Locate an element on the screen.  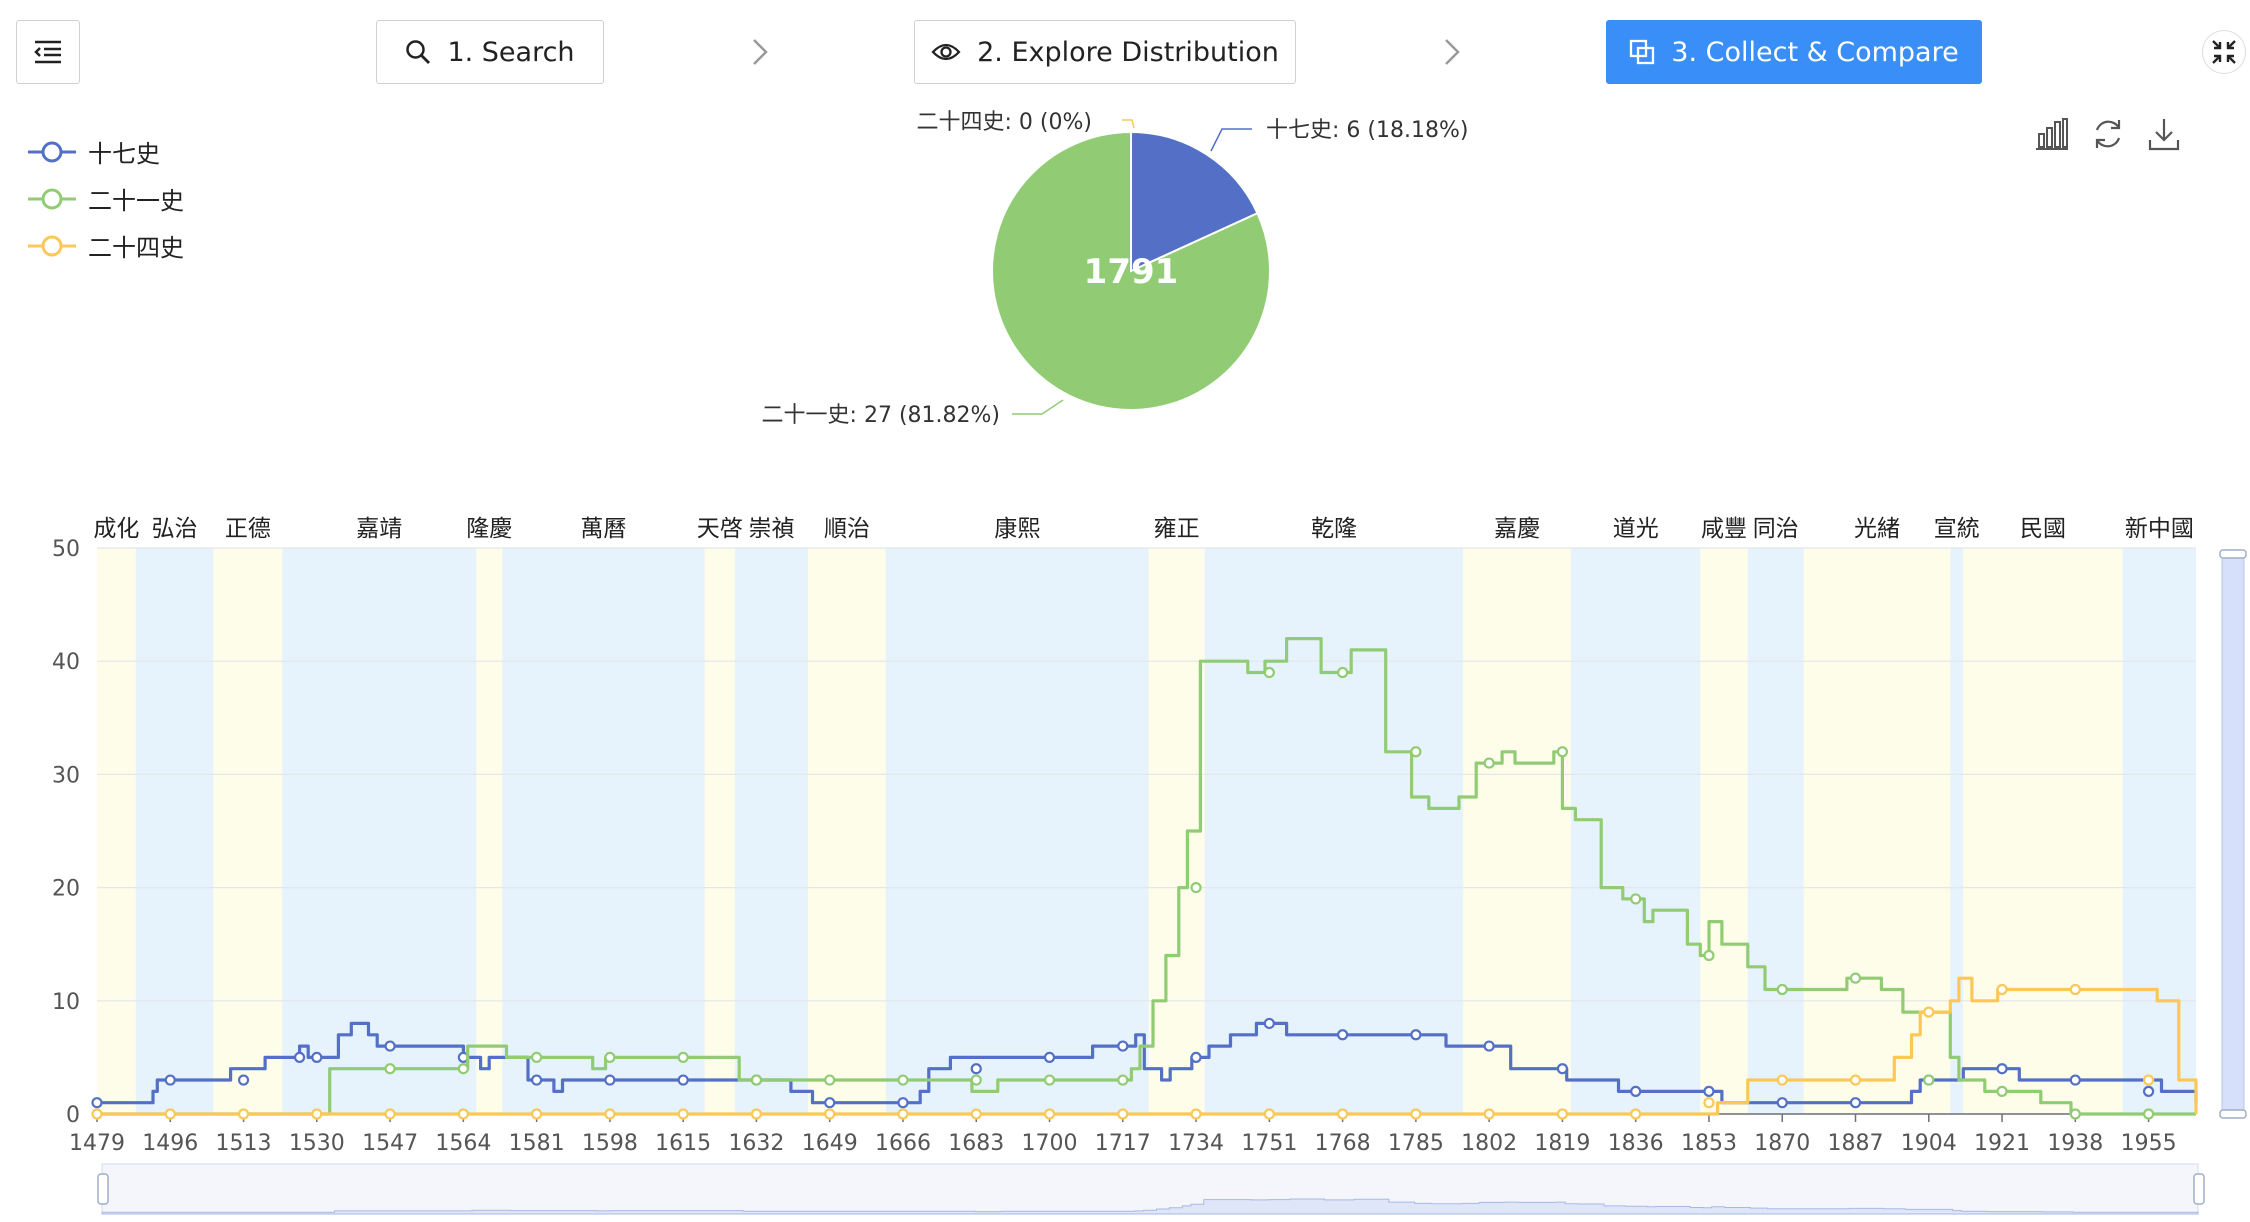
step-search-button: 1. Search is located at coordinates (490, 52).